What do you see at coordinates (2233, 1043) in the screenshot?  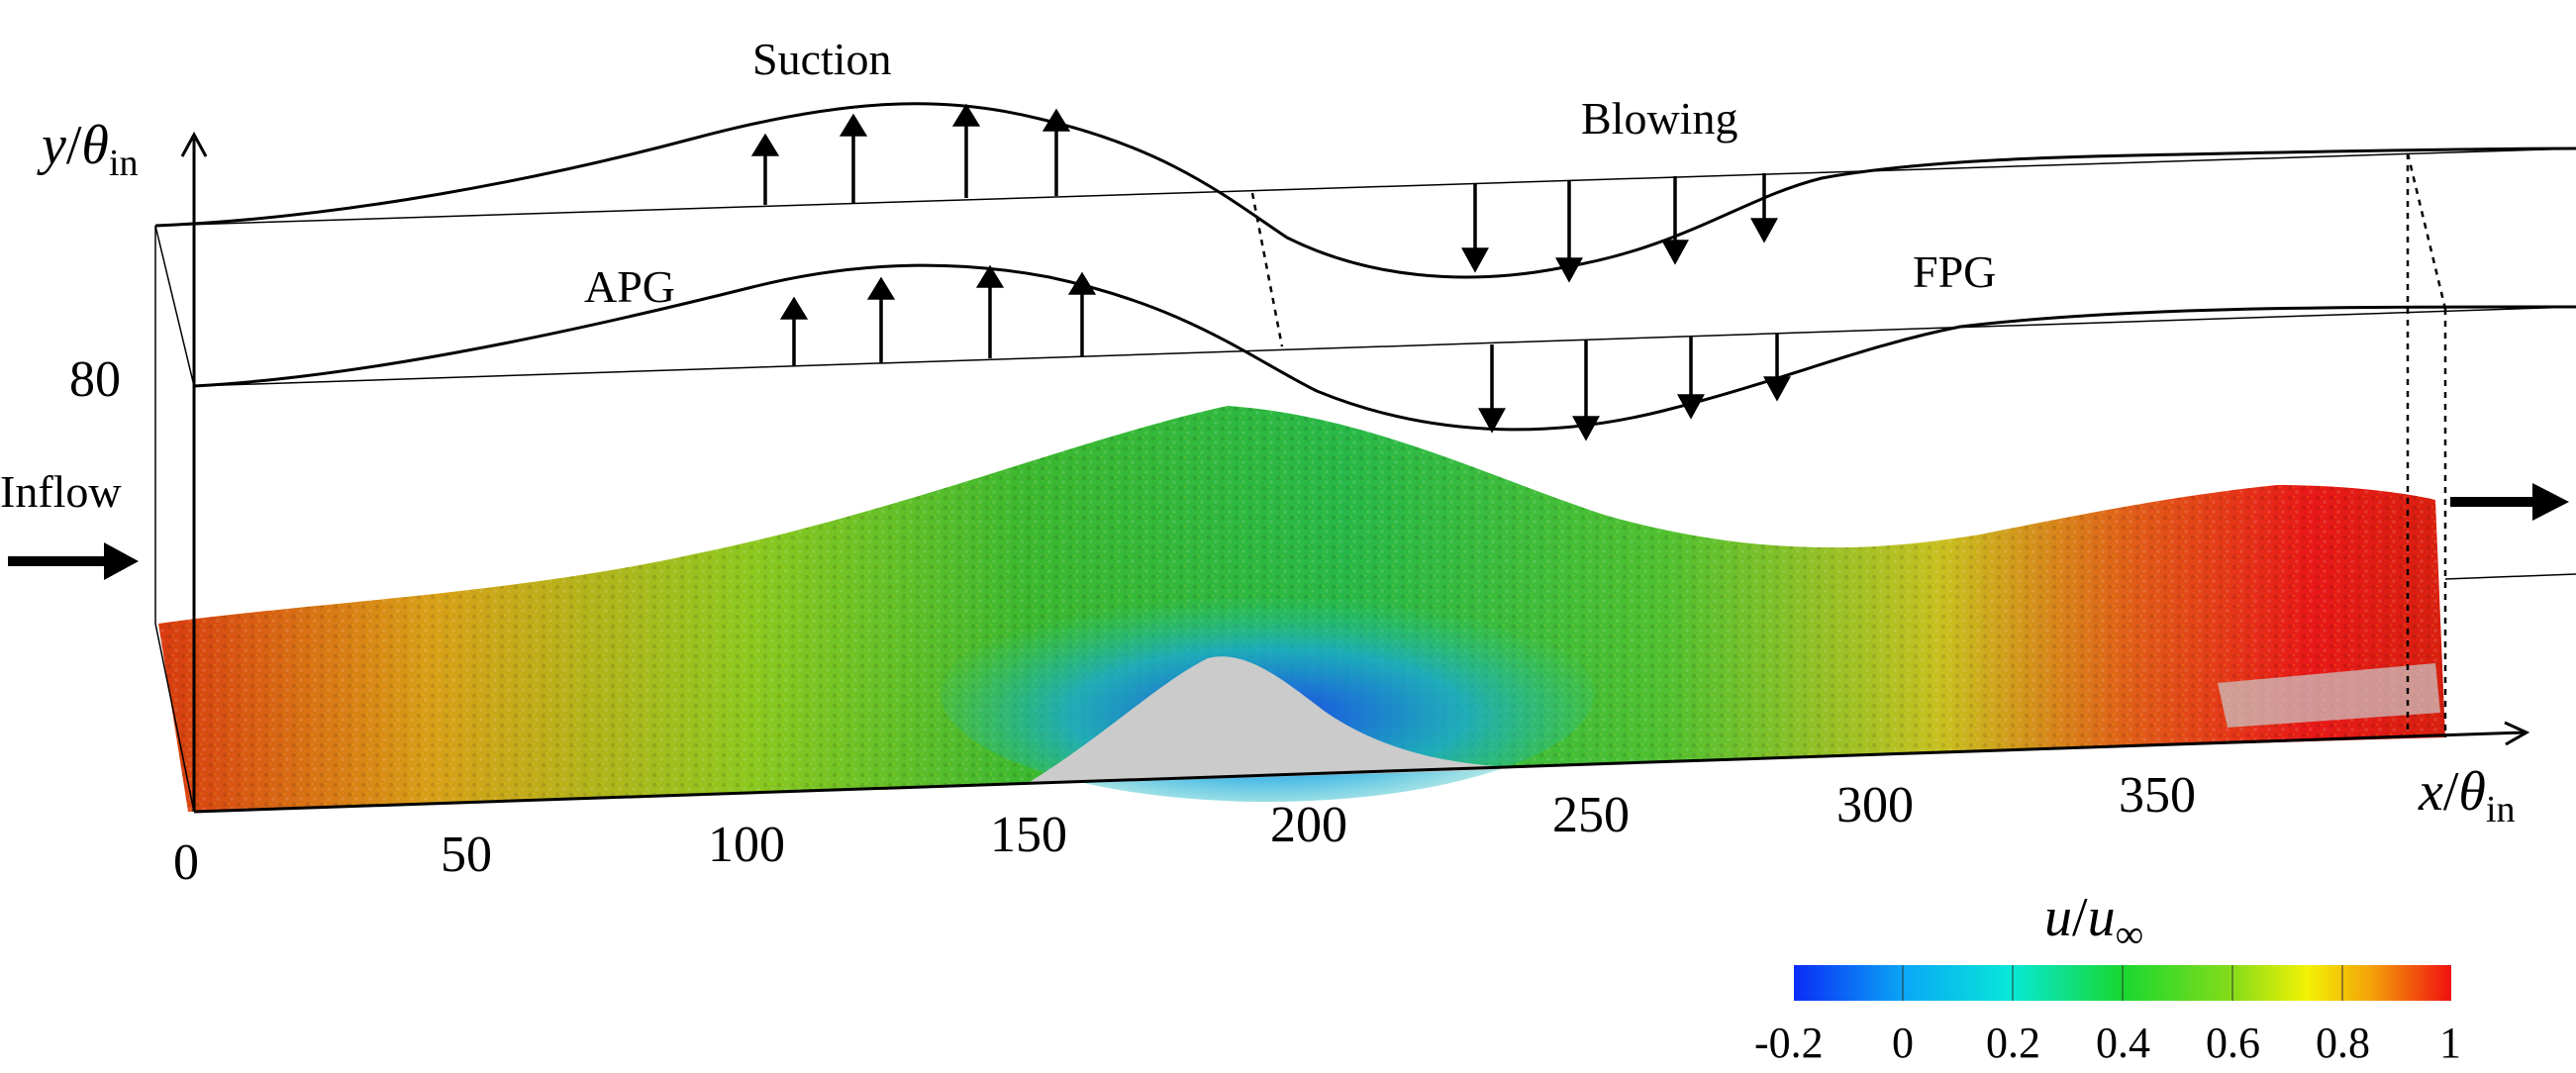 I see `colorbar-tick-label: 0.6` at bounding box center [2233, 1043].